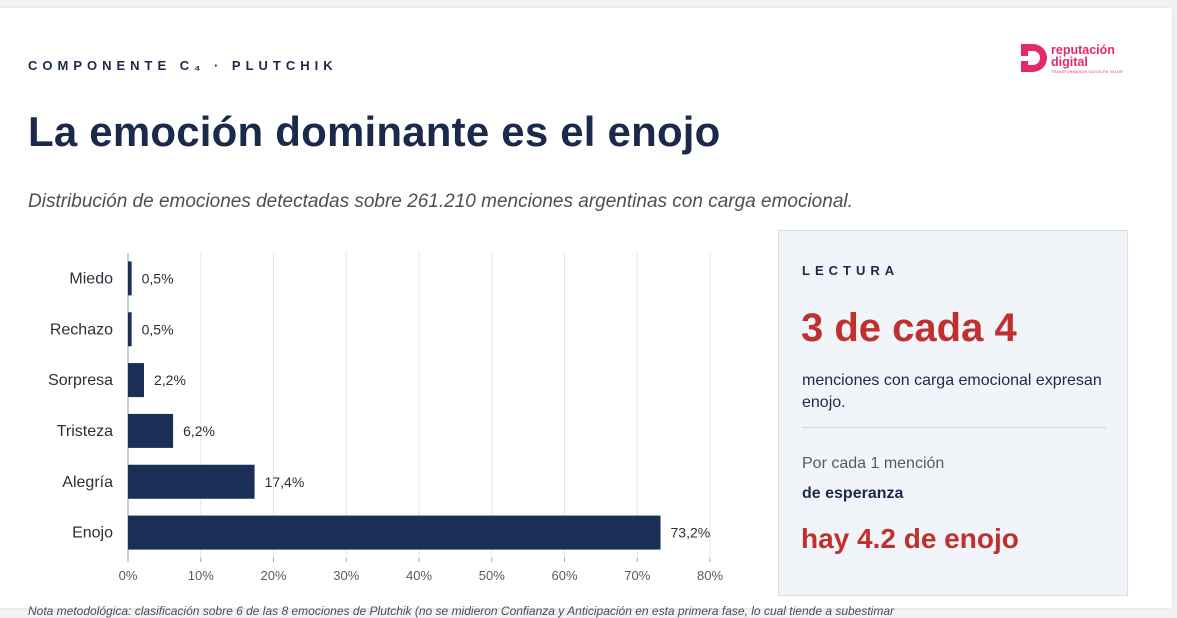  Describe the element at coordinates (873, 463) in the screenshot. I see `panel-ratio-lead: Por cada 1 mención` at that location.